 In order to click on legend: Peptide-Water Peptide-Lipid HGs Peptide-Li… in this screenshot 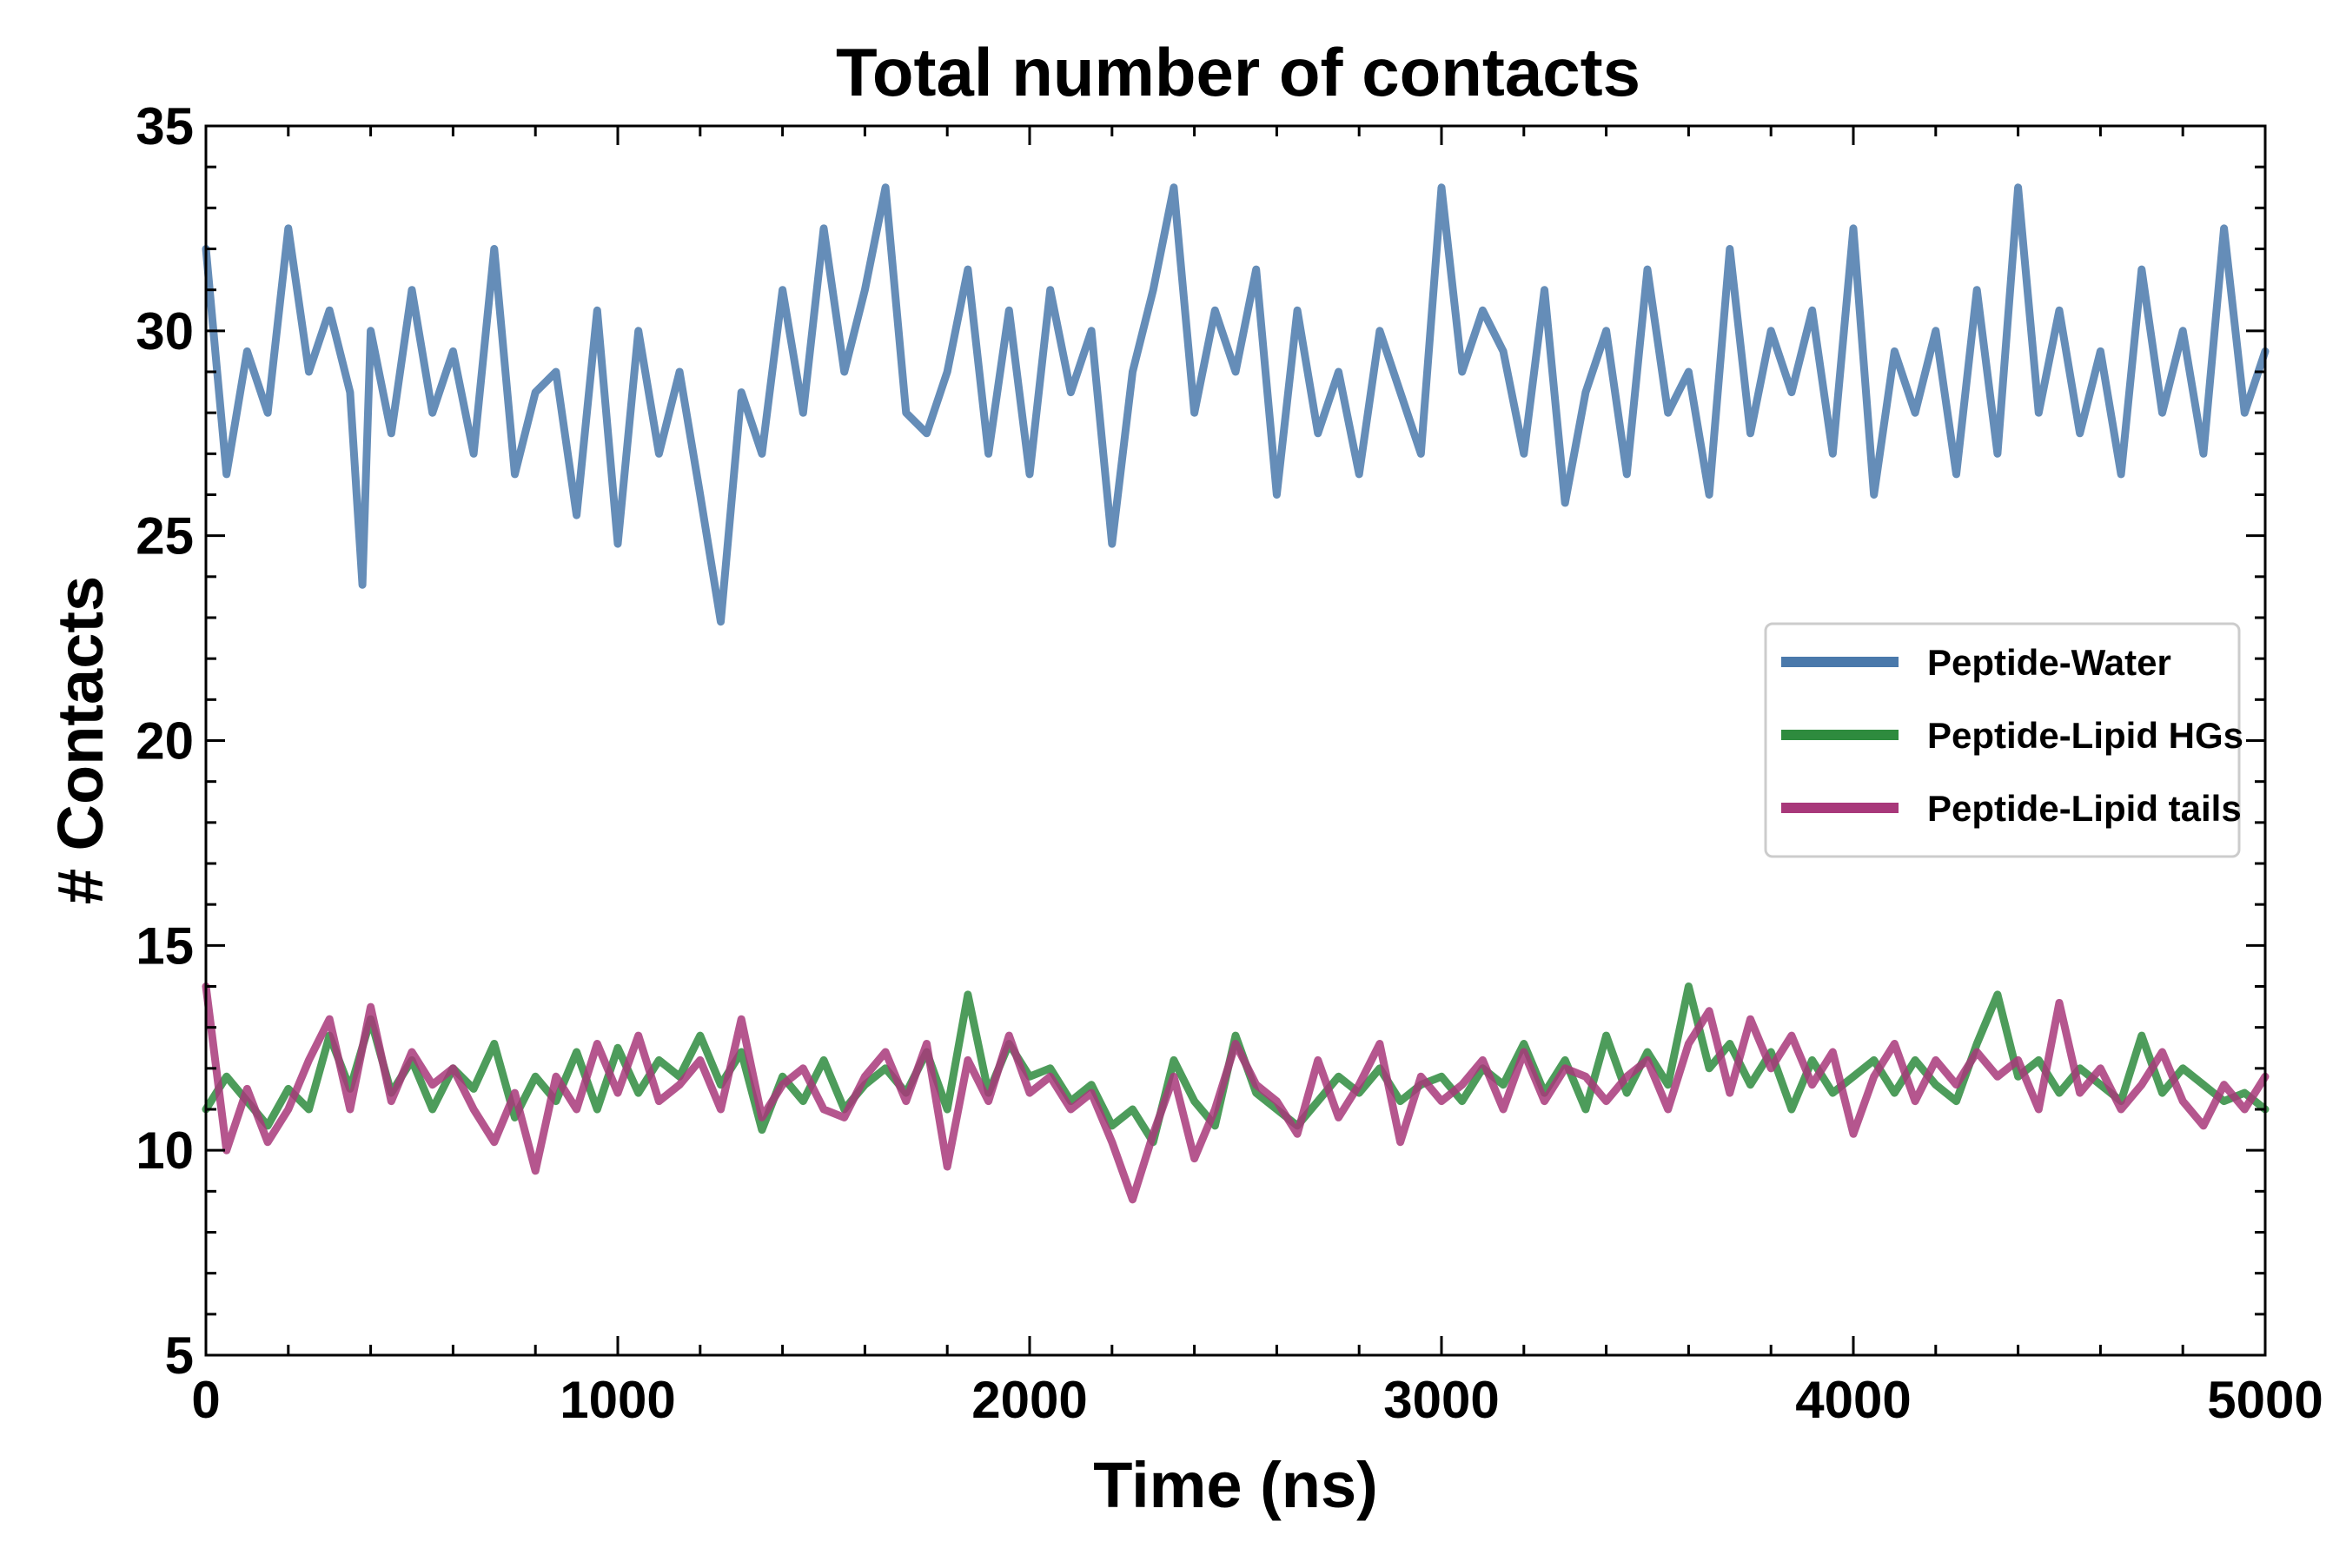, I will do `click(2003, 740)`.